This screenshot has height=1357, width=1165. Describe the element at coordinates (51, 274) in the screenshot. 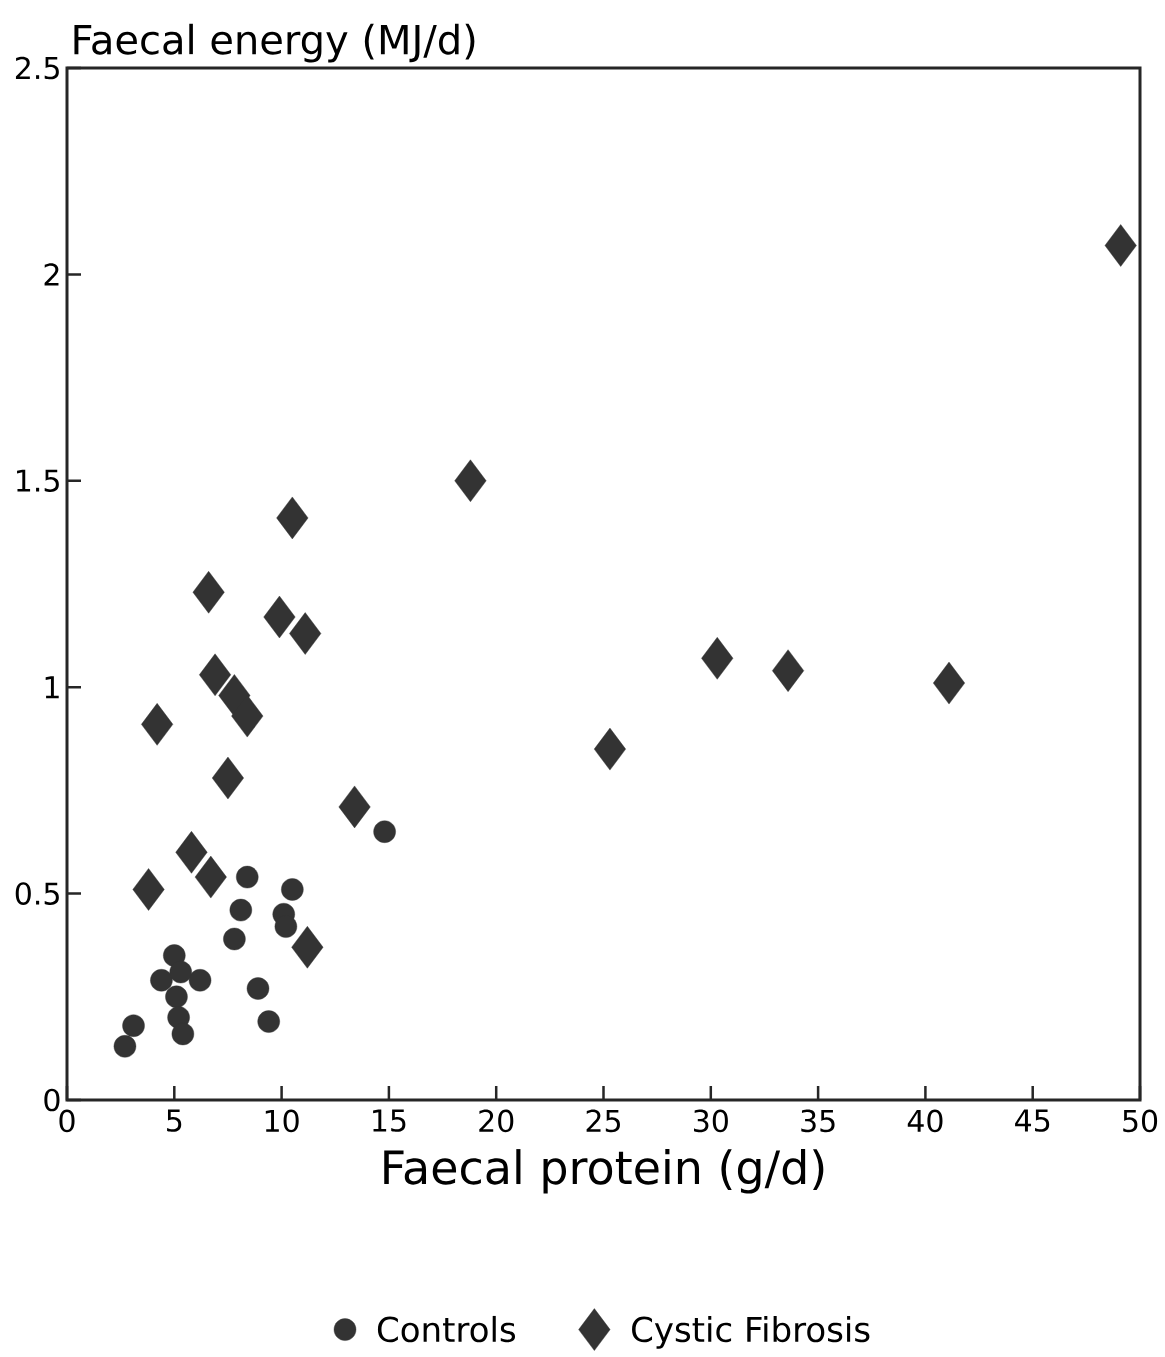

I see `y-tick-label: 2` at that location.